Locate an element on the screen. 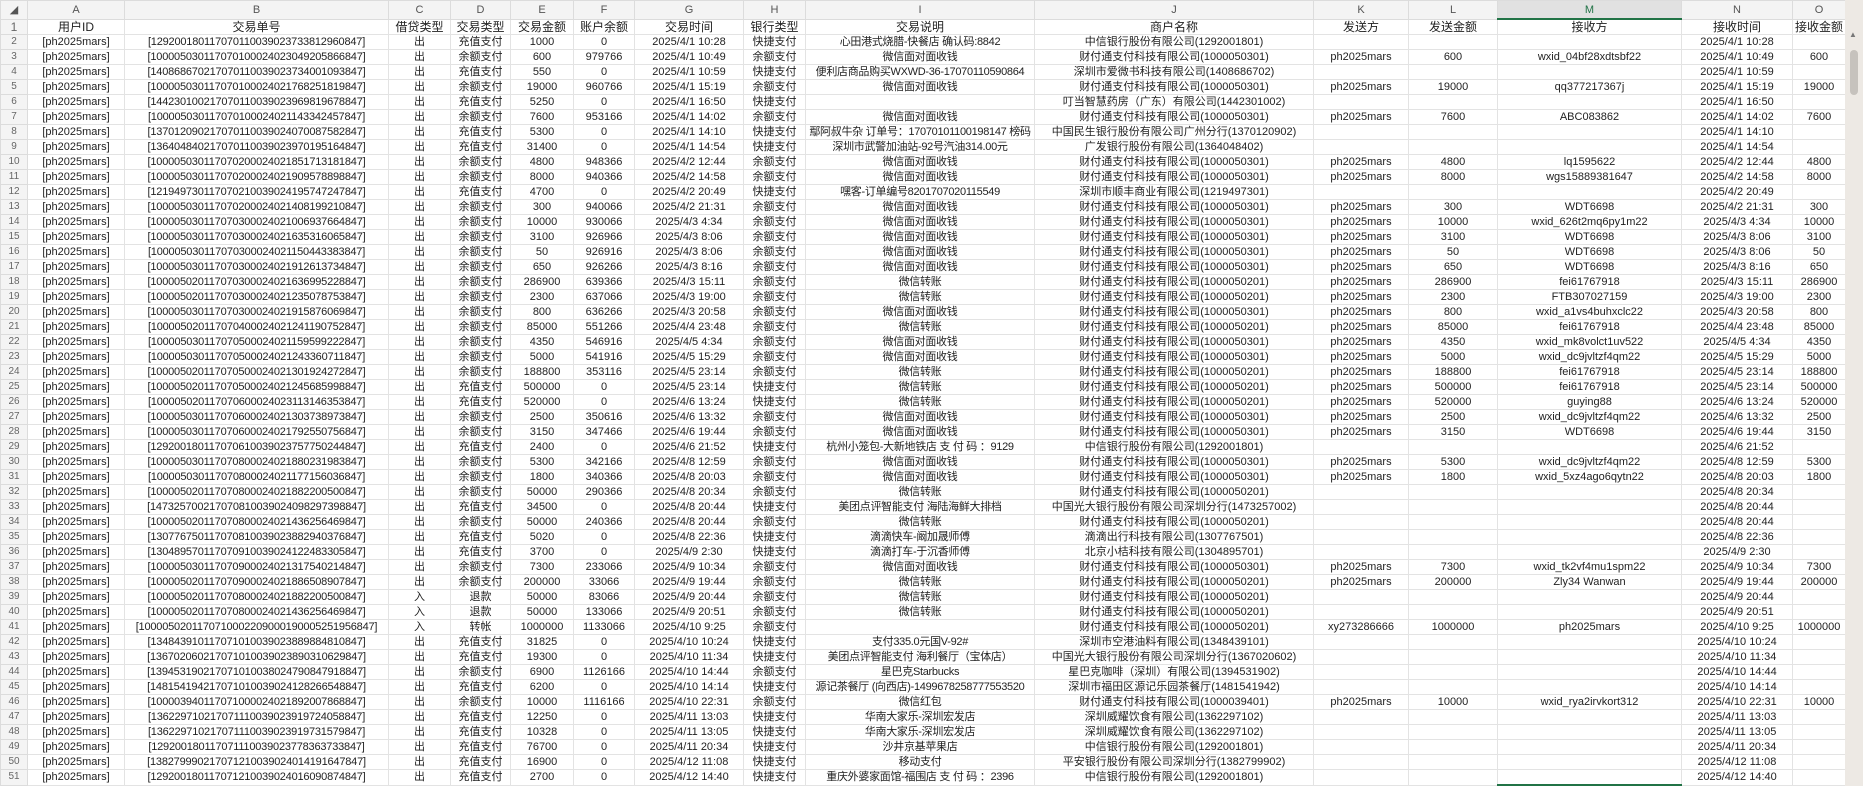 This screenshot has height=786, width=1863. cell-O42 is located at coordinates (1819, 642).